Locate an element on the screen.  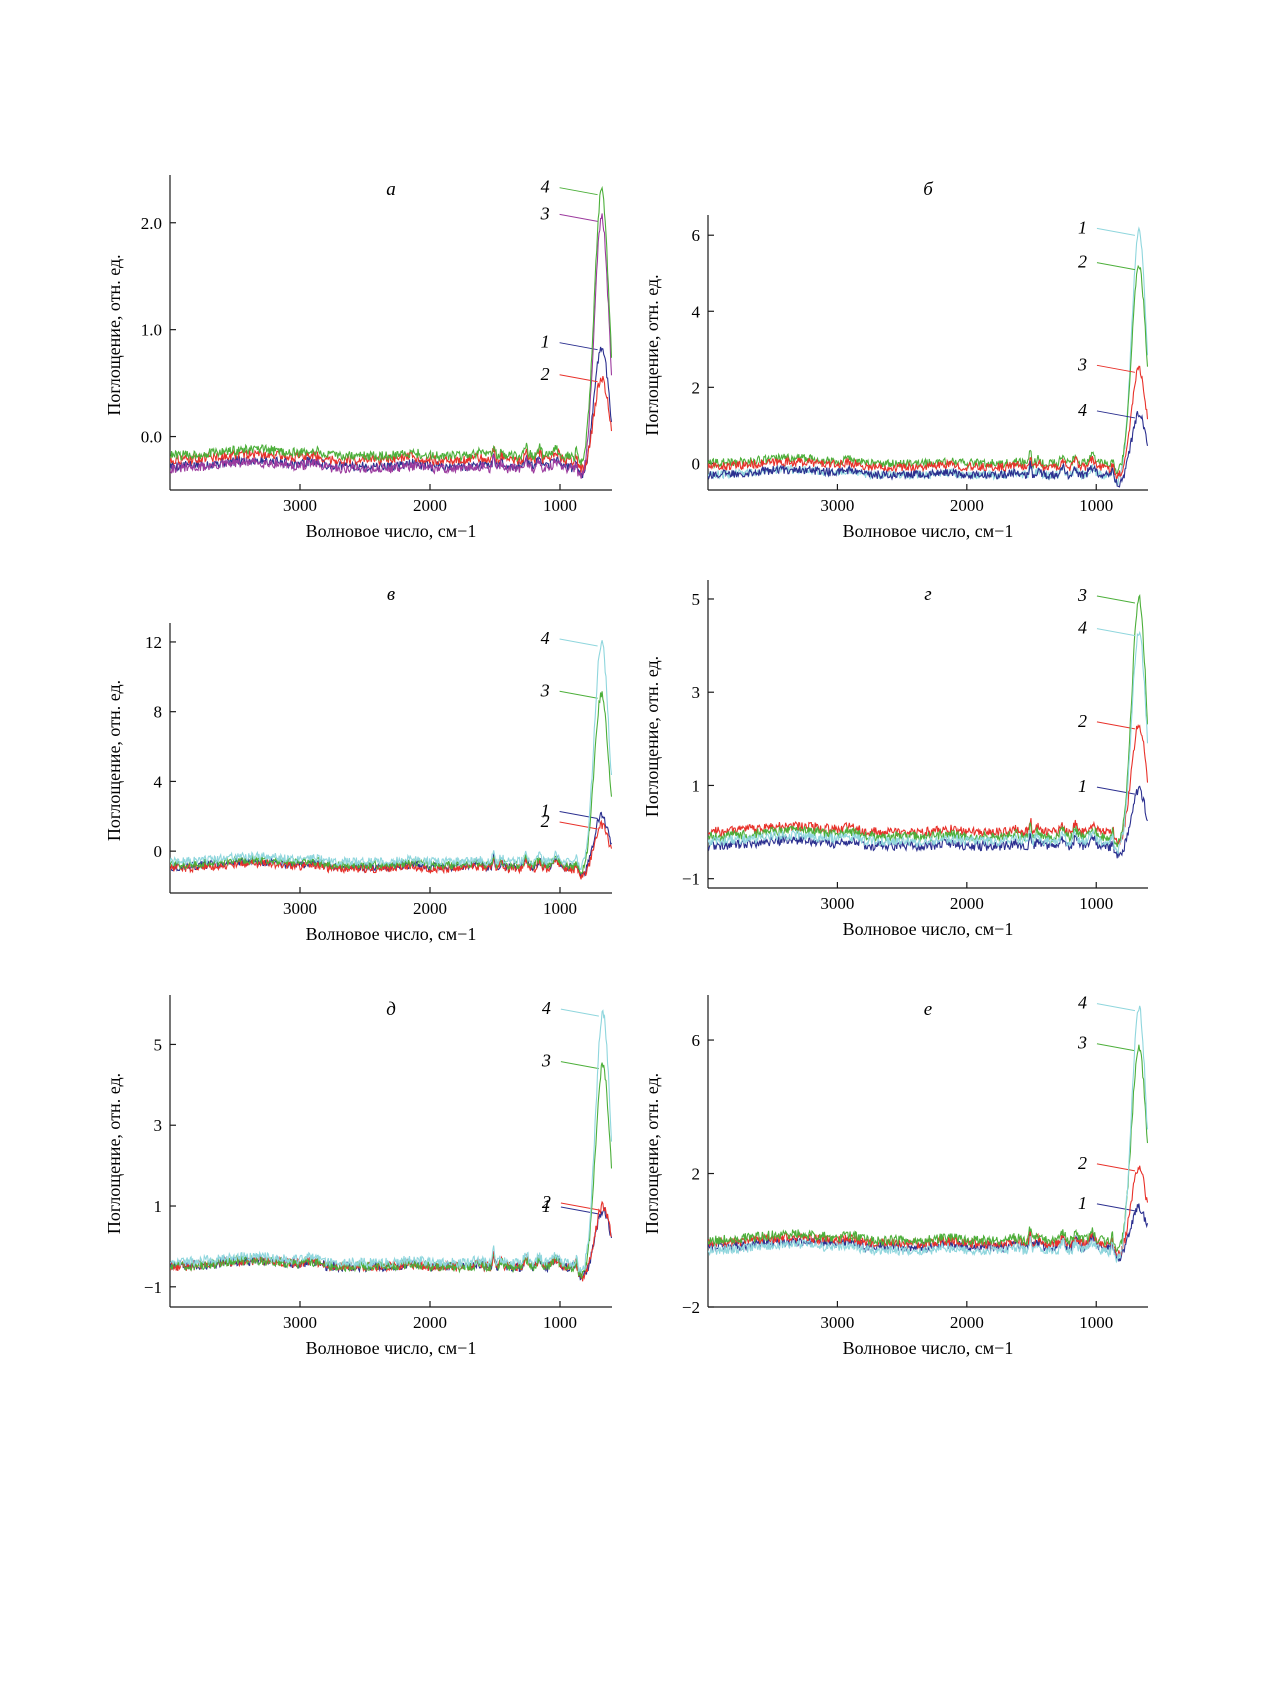
panel-letter: б is located at coordinates (928, 189).